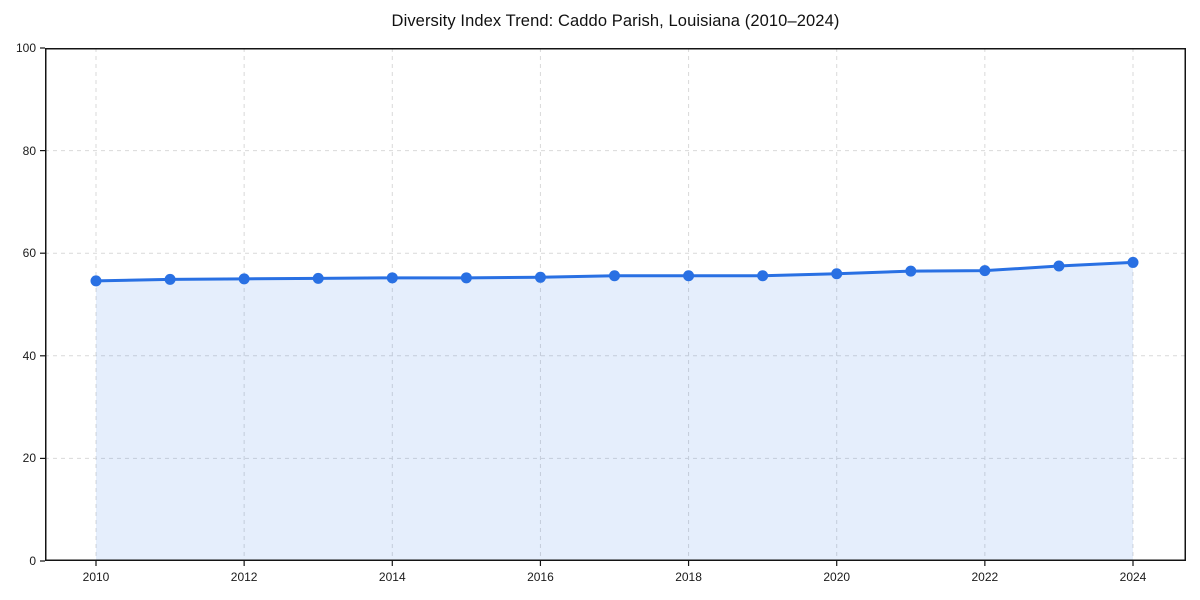 Image resolution: width=1200 pixels, height=600 pixels. Describe the element at coordinates (1133, 577) in the screenshot. I see `x-tick-label: 2024` at that location.